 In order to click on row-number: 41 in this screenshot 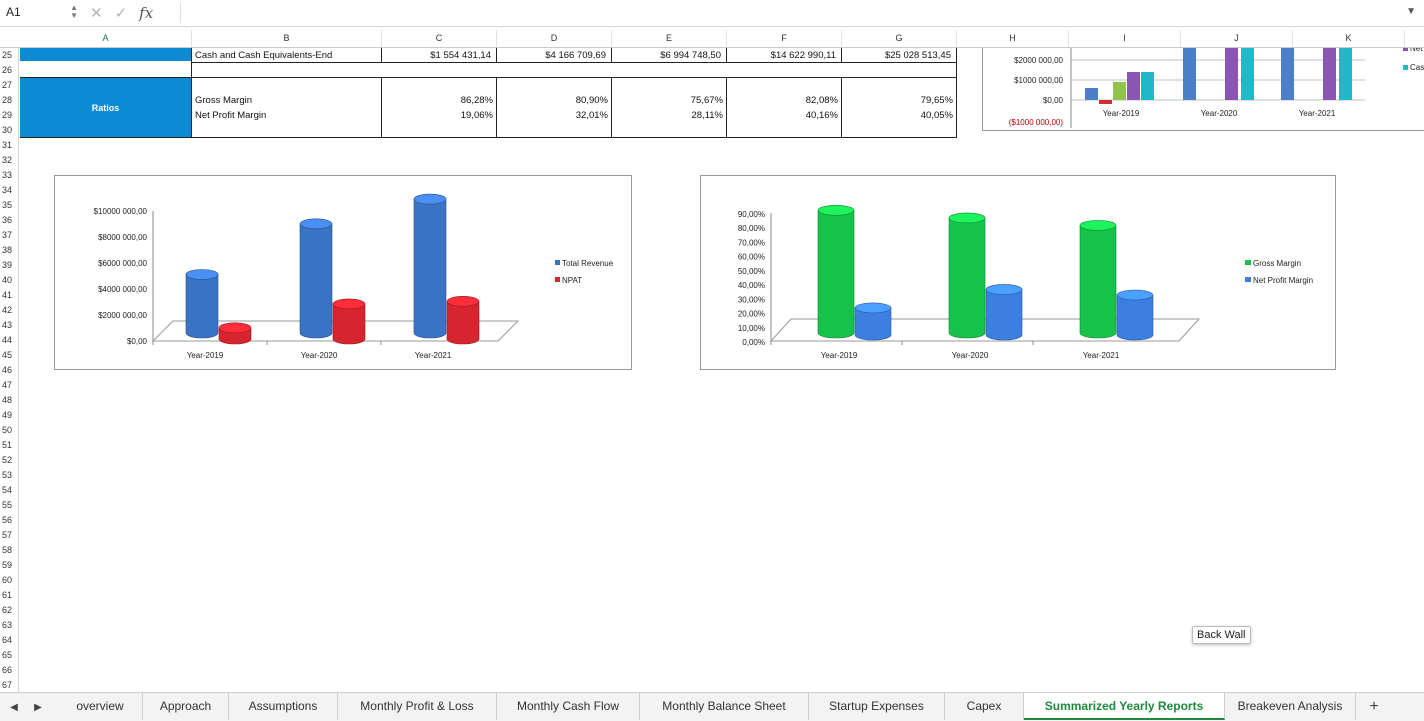, I will do `click(7, 295)`.